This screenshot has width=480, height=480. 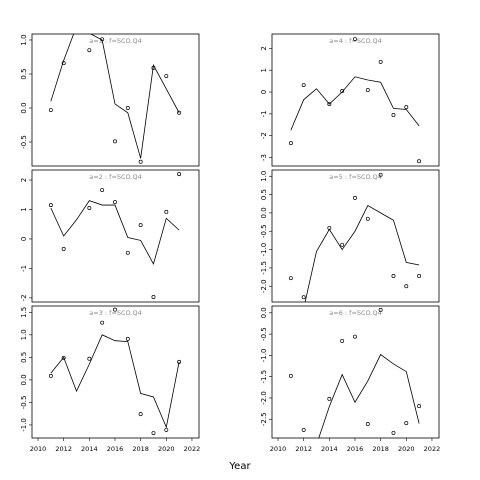 I want to click on y-tick-label: -2.5, so click(x=264, y=419).